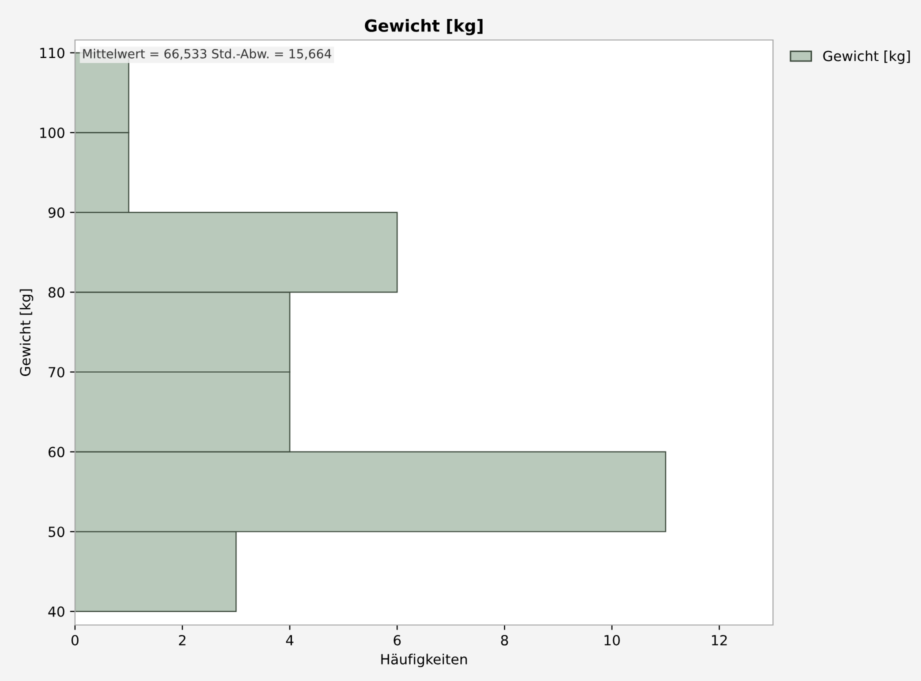 The image size is (921, 681). I want to click on x-tick-label: 2, so click(182, 640).